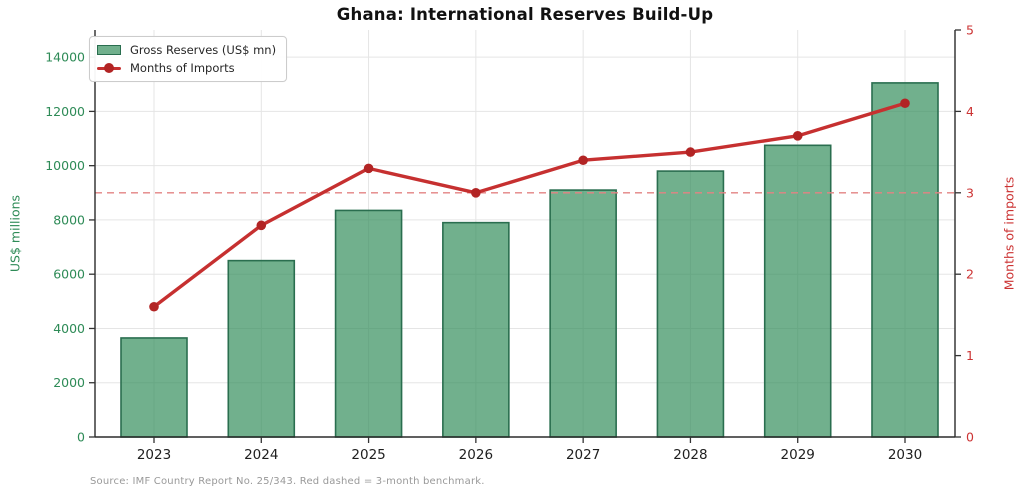  I want to click on bar-swatch-icon, so click(109, 50).